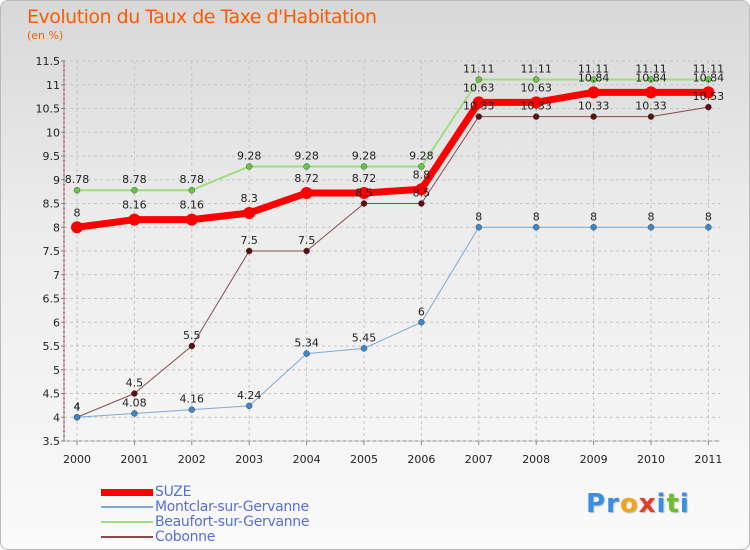  I want to click on x-tick-label: 2006, so click(421, 459).